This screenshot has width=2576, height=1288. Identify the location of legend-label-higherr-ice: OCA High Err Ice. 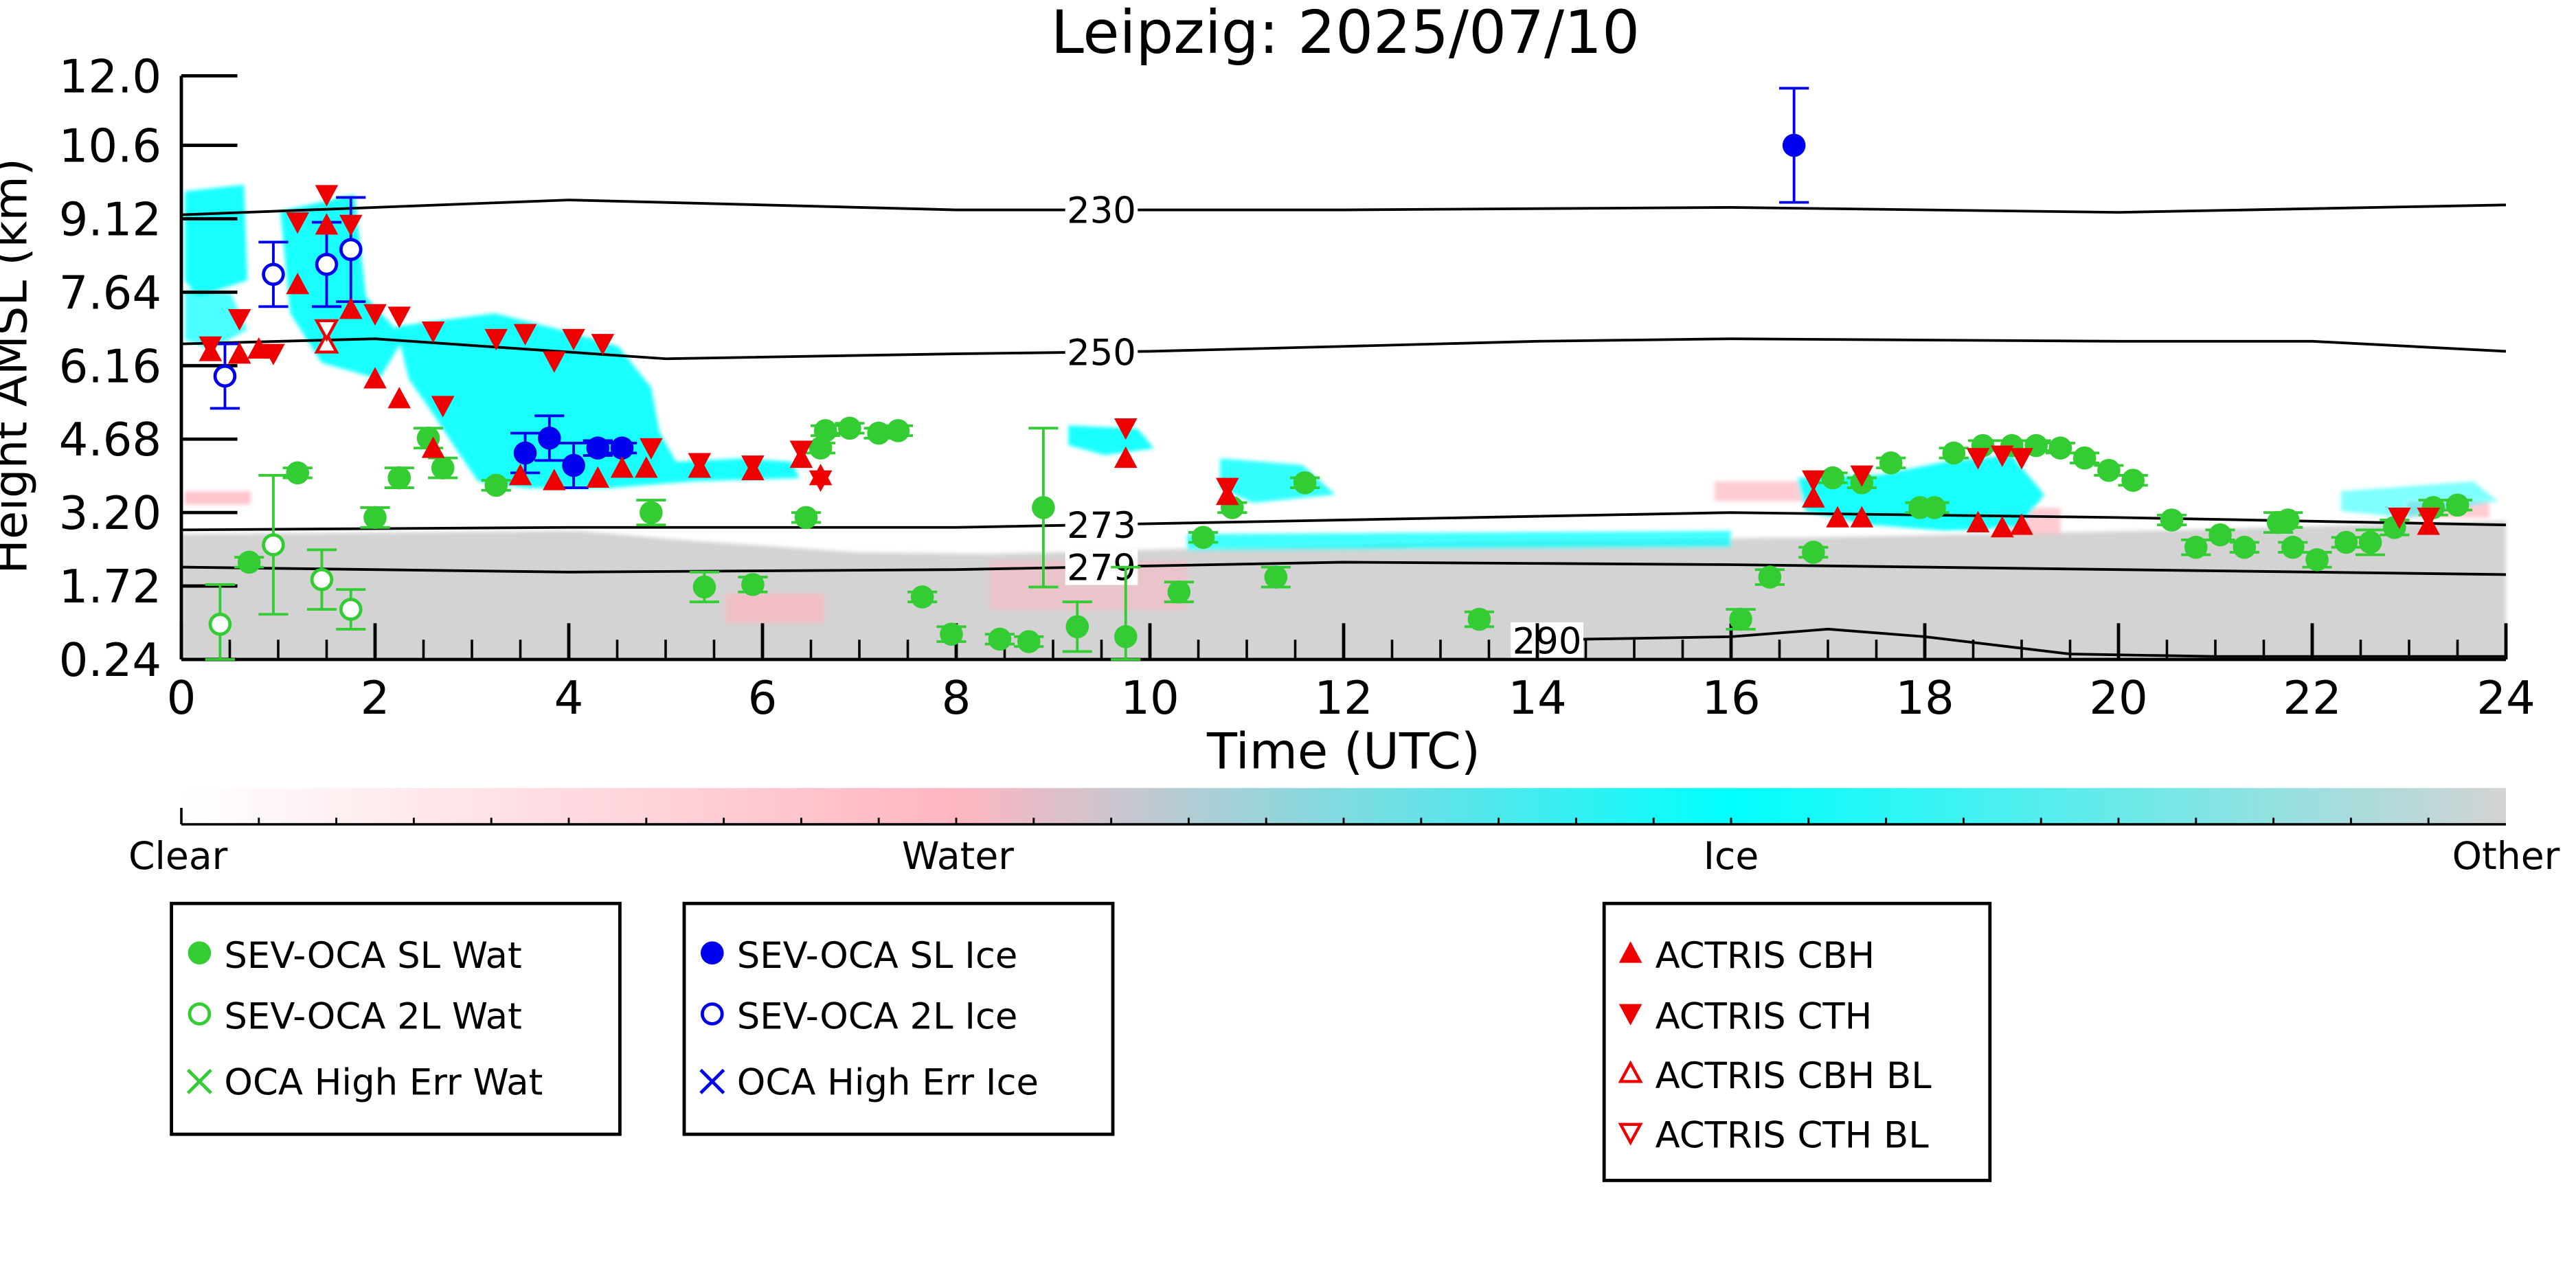
(888, 1083).